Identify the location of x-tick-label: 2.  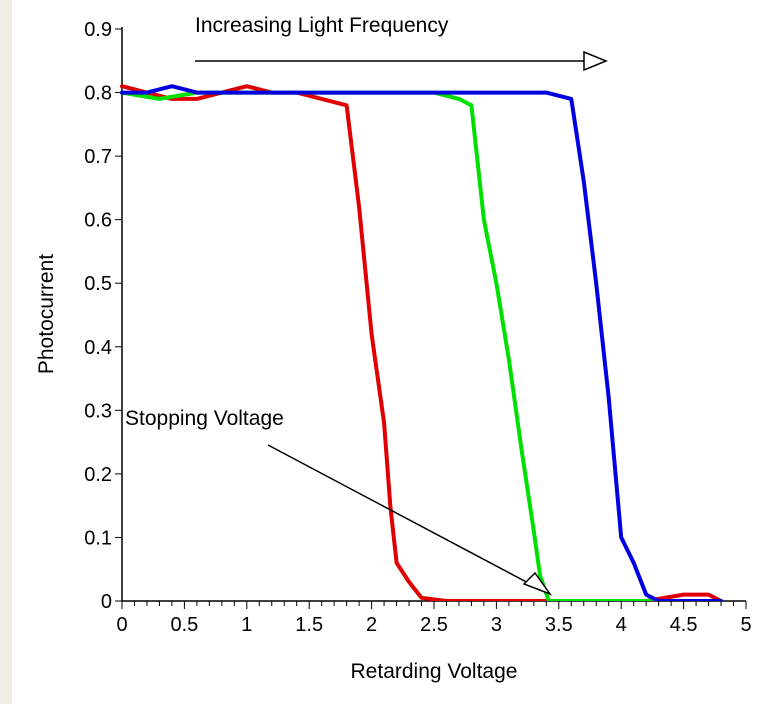
(371, 625).